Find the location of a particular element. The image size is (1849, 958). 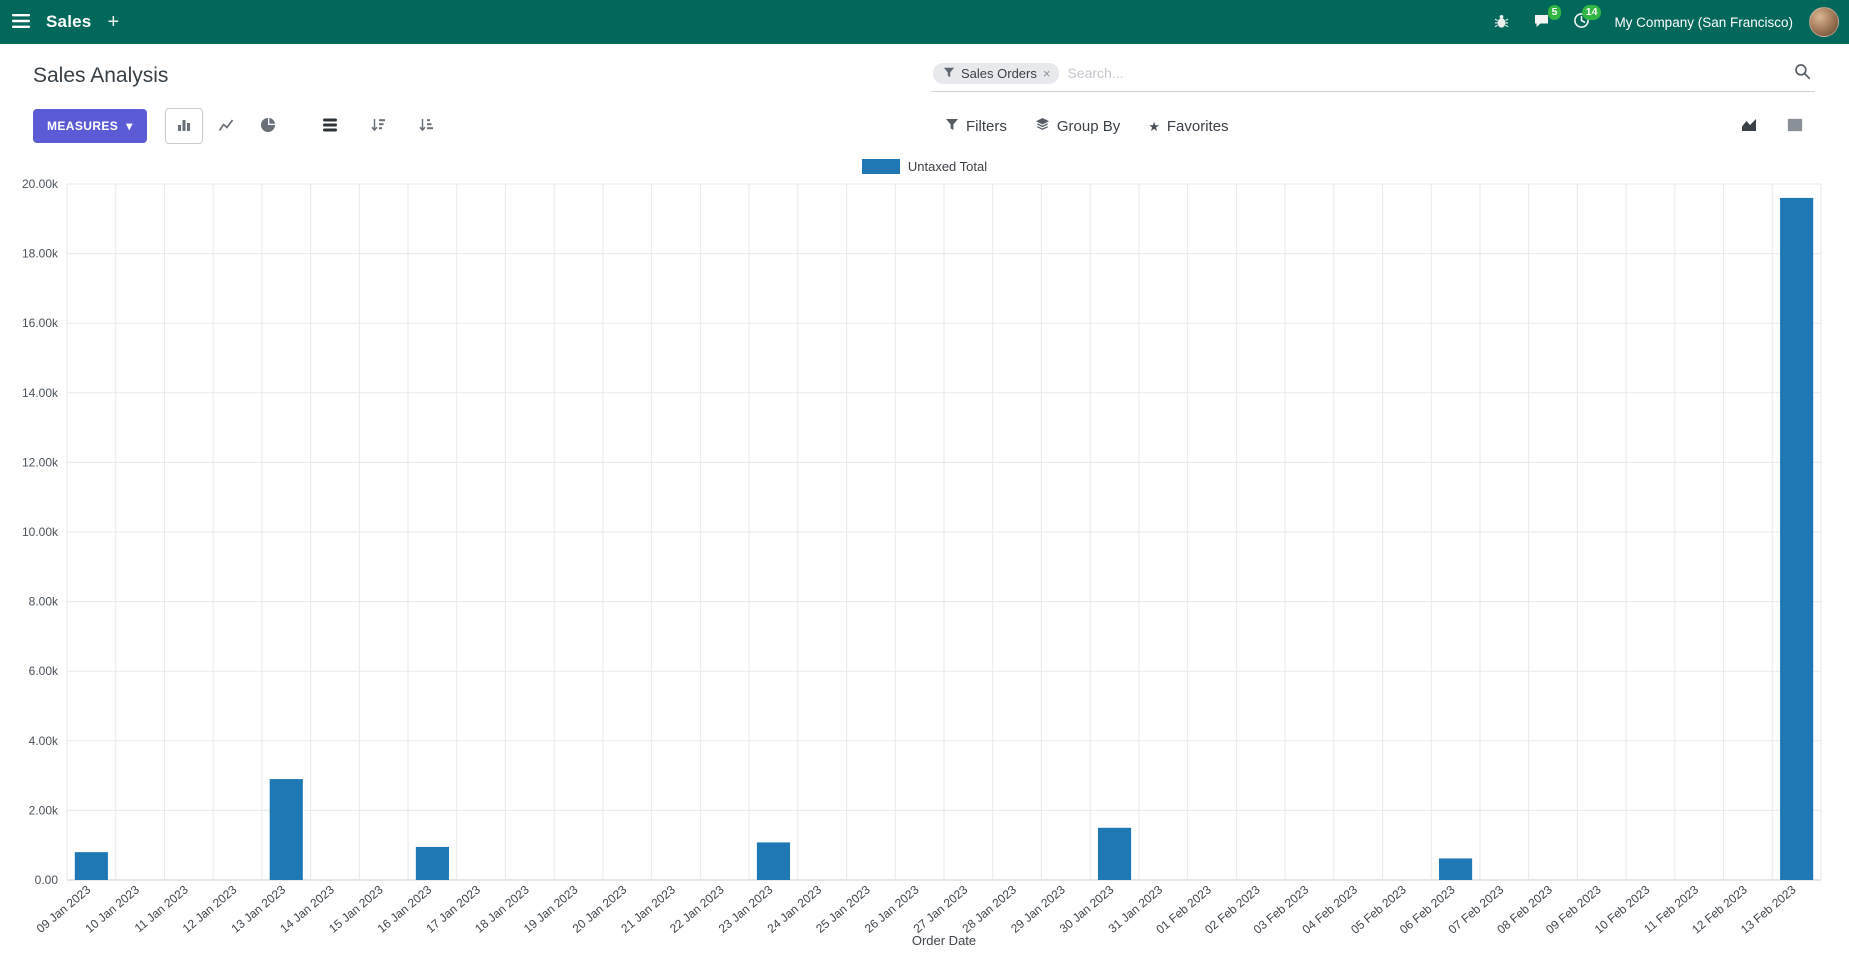

svg-text: 20.00k is located at coordinates (40, 184).